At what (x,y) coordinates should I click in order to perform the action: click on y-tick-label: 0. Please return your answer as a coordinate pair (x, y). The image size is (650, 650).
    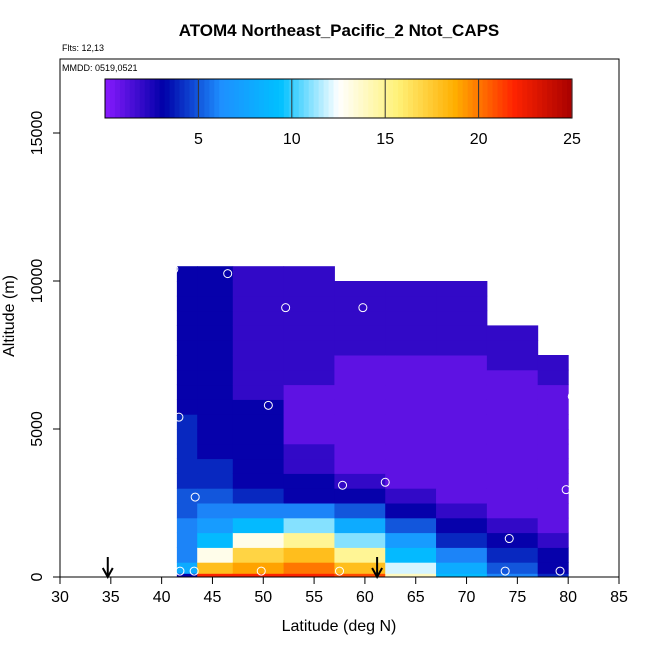
    Looking at the image, I should click on (37, 576).